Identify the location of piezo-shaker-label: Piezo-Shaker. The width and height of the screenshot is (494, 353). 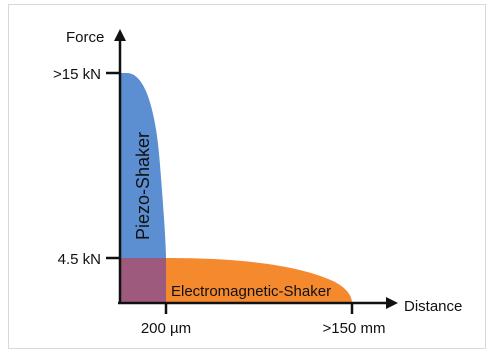
(143, 186).